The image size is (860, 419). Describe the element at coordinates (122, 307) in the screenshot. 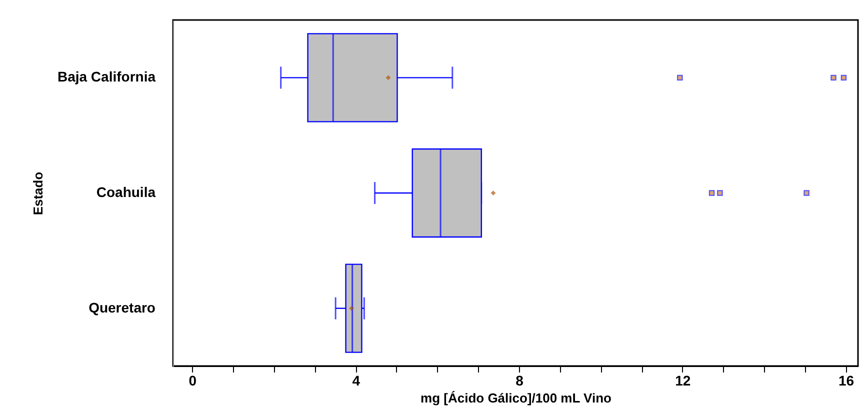

I see `y-tick-label: Queretaro` at that location.